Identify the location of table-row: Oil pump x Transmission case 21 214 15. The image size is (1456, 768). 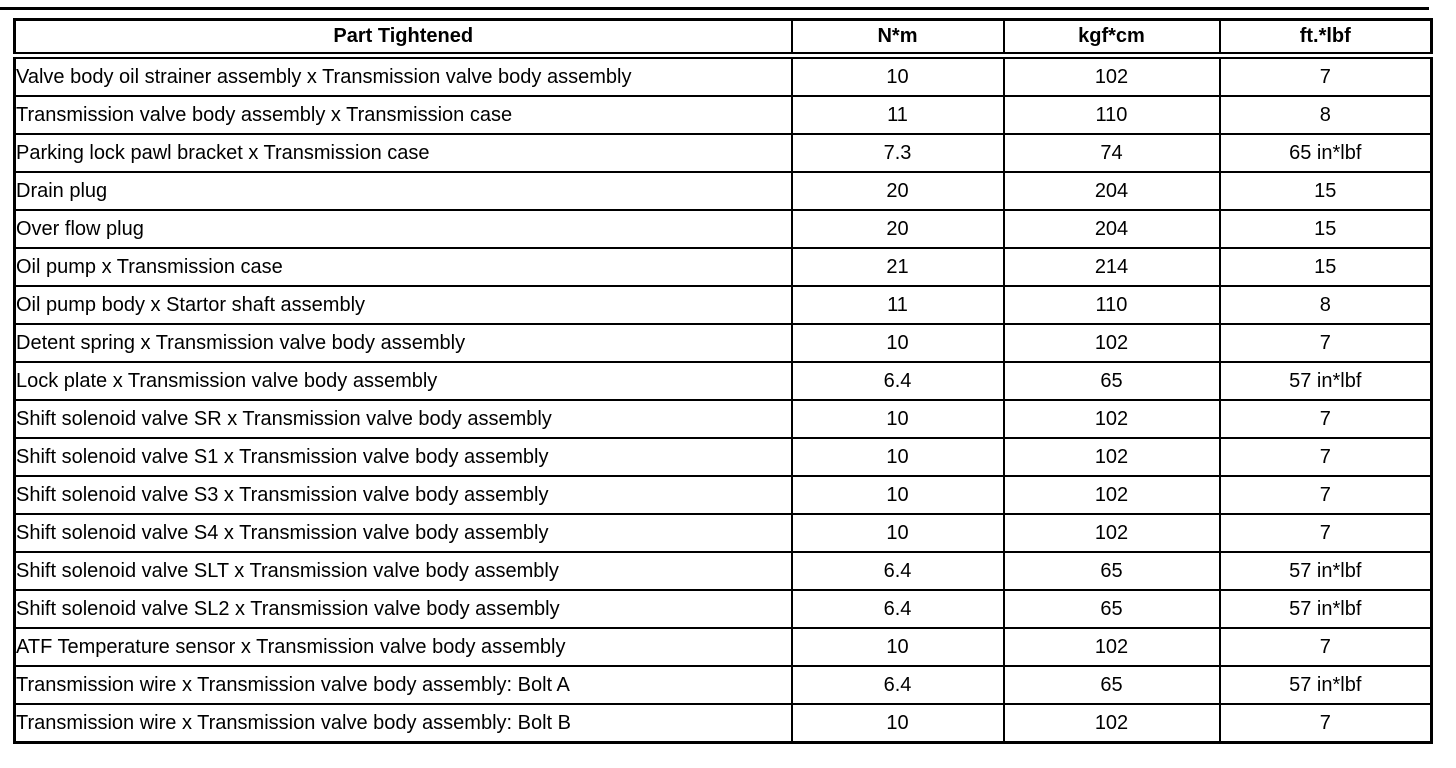
(723, 267).